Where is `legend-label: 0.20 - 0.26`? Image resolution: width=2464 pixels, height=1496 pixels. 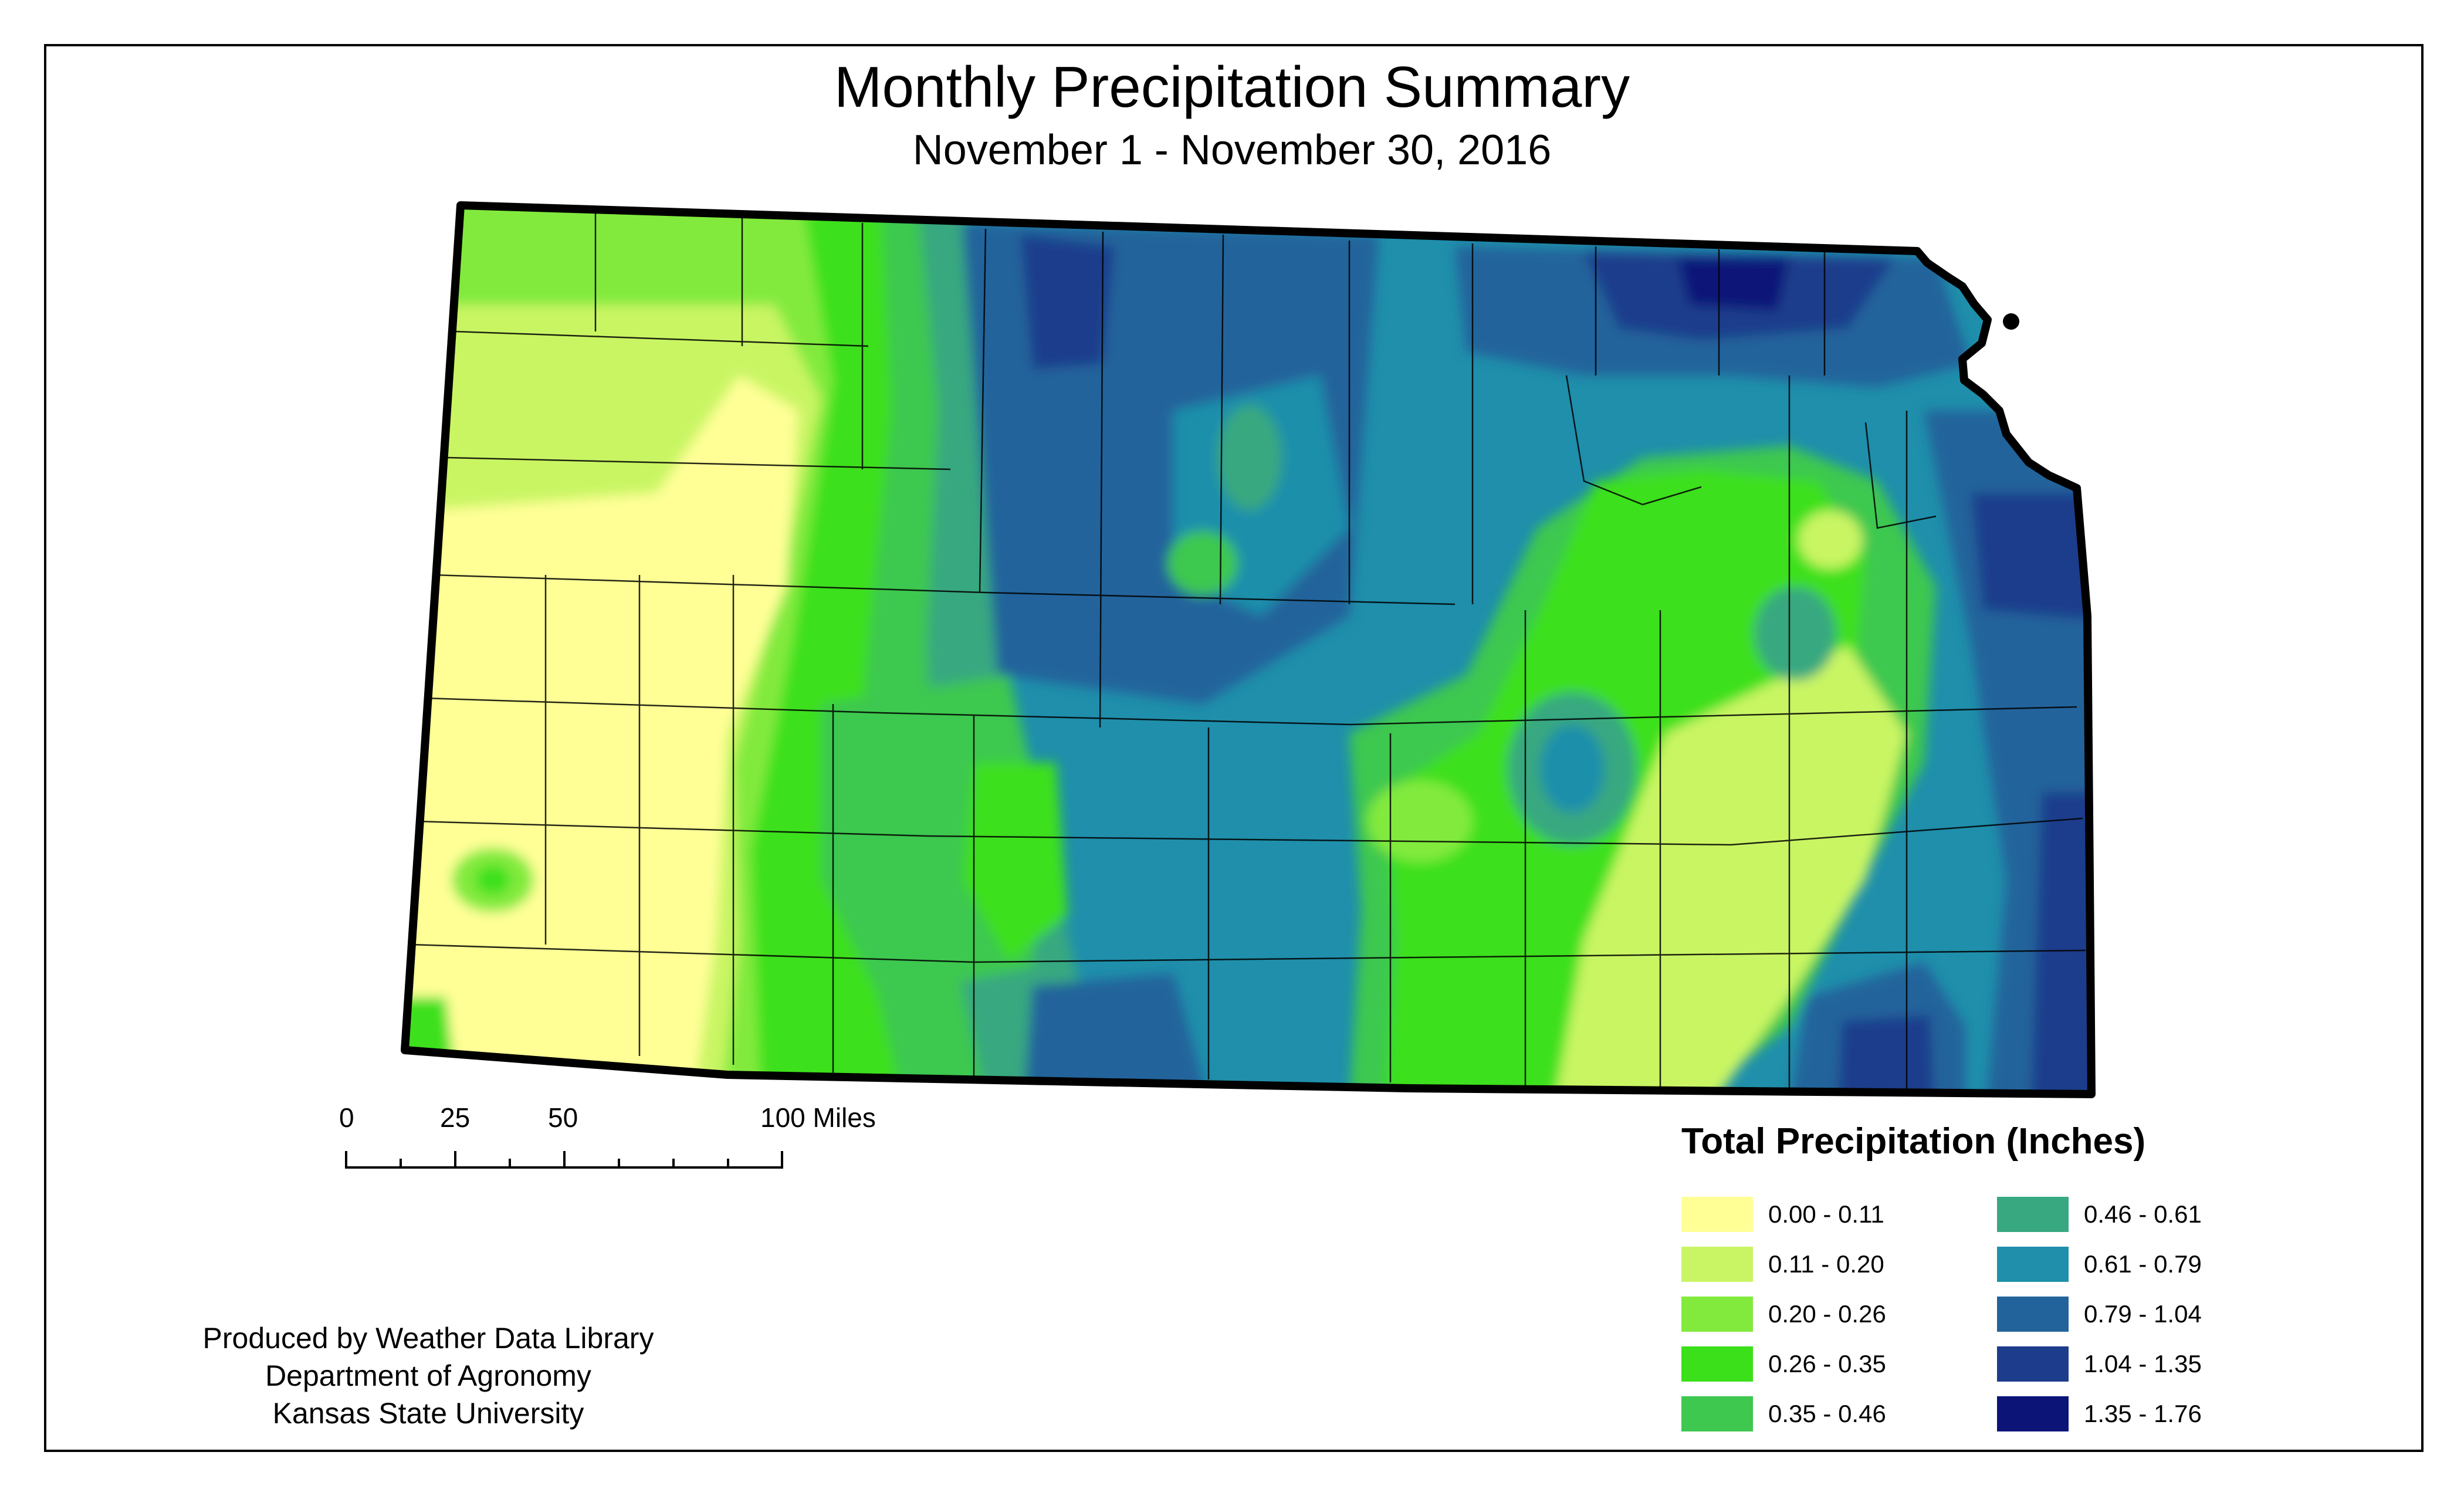 legend-label: 0.20 - 0.26 is located at coordinates (1827, 1314).